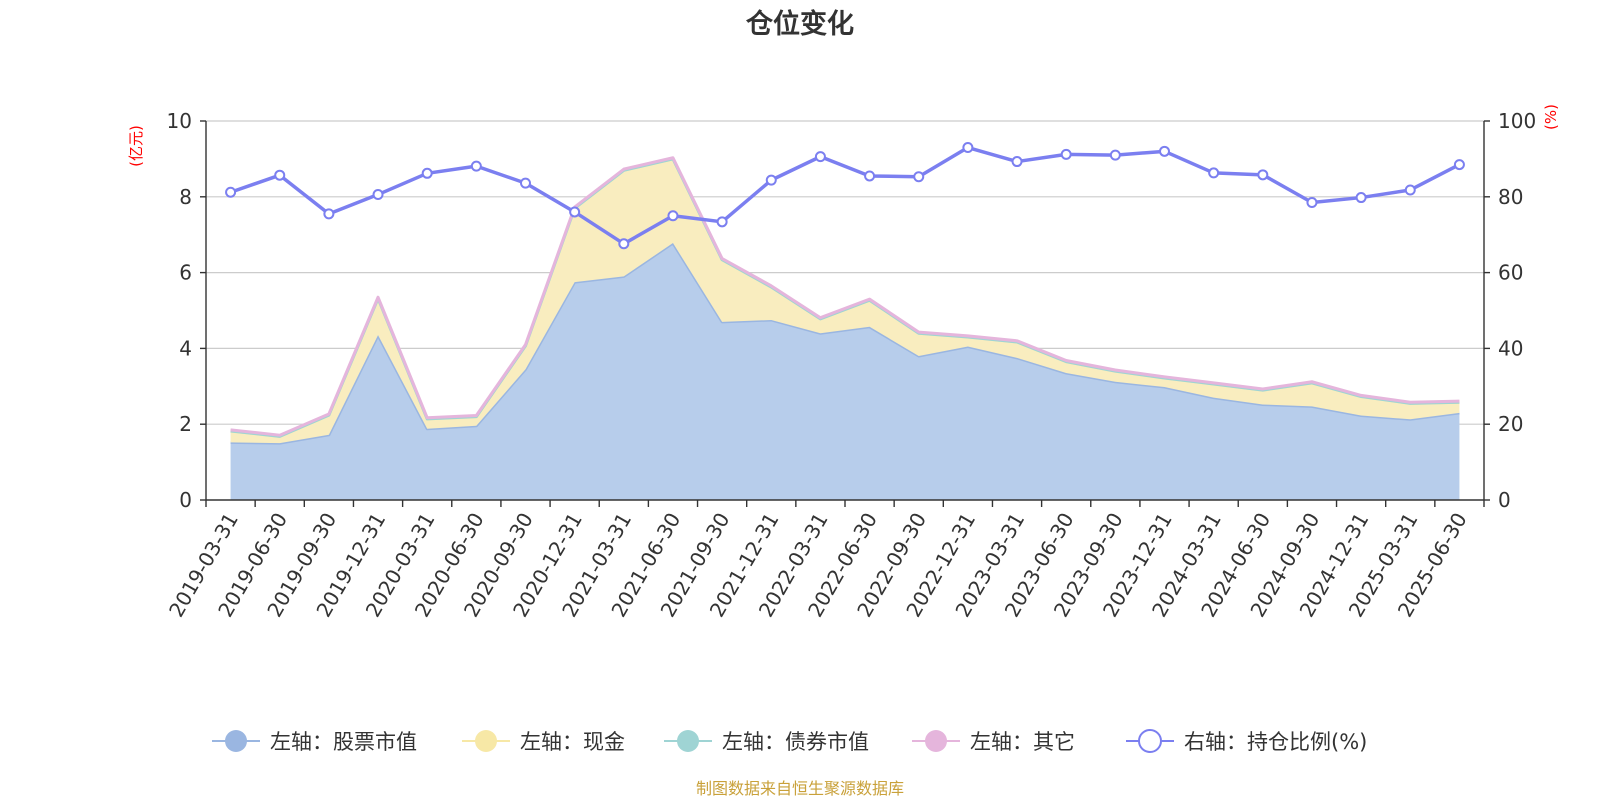 The height and width of the screenshot is (800, 1600). I want to click on legend-label: 左轴：股票市值, so click(343, 742).